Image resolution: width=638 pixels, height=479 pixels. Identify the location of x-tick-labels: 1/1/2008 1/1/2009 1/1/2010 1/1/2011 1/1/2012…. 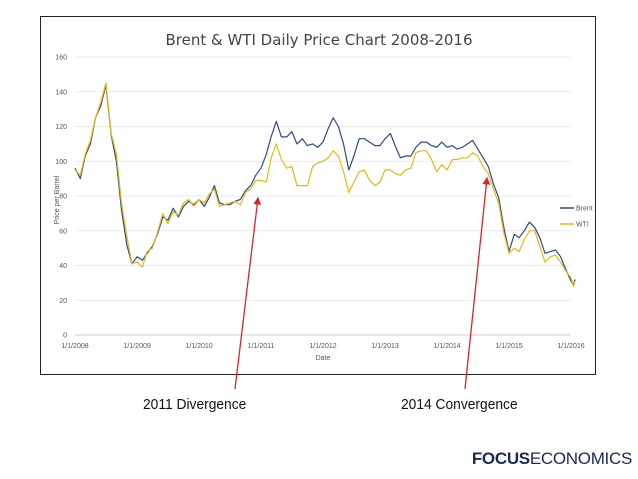
(322, 346).